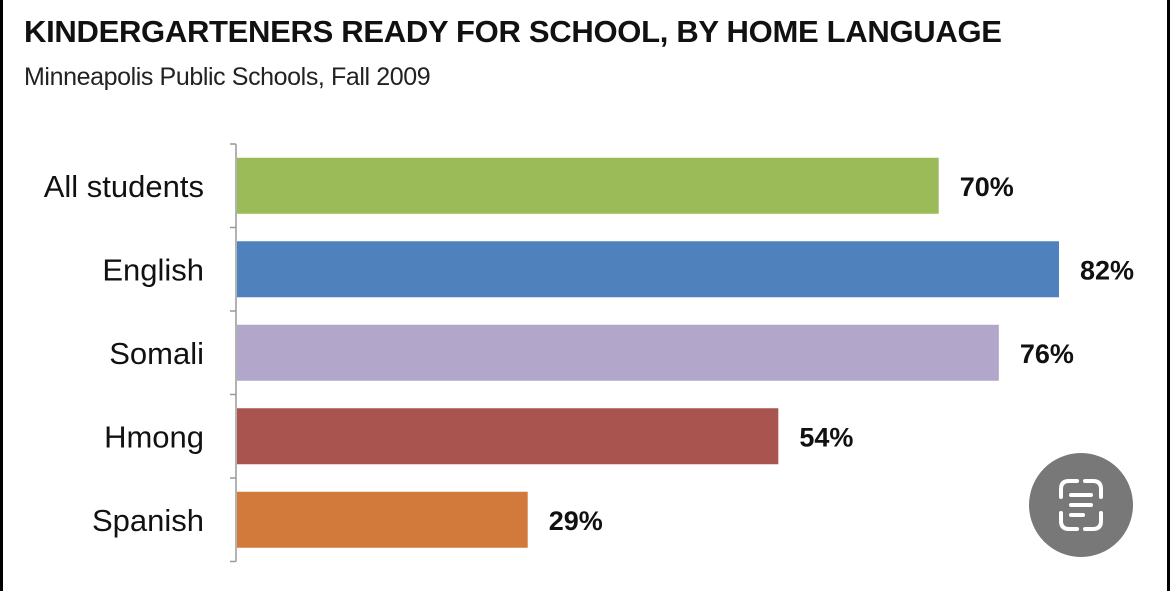 The width and height of the screenshot is (1170, 591). I want to click on category-label: Somali, so click(156, 353).